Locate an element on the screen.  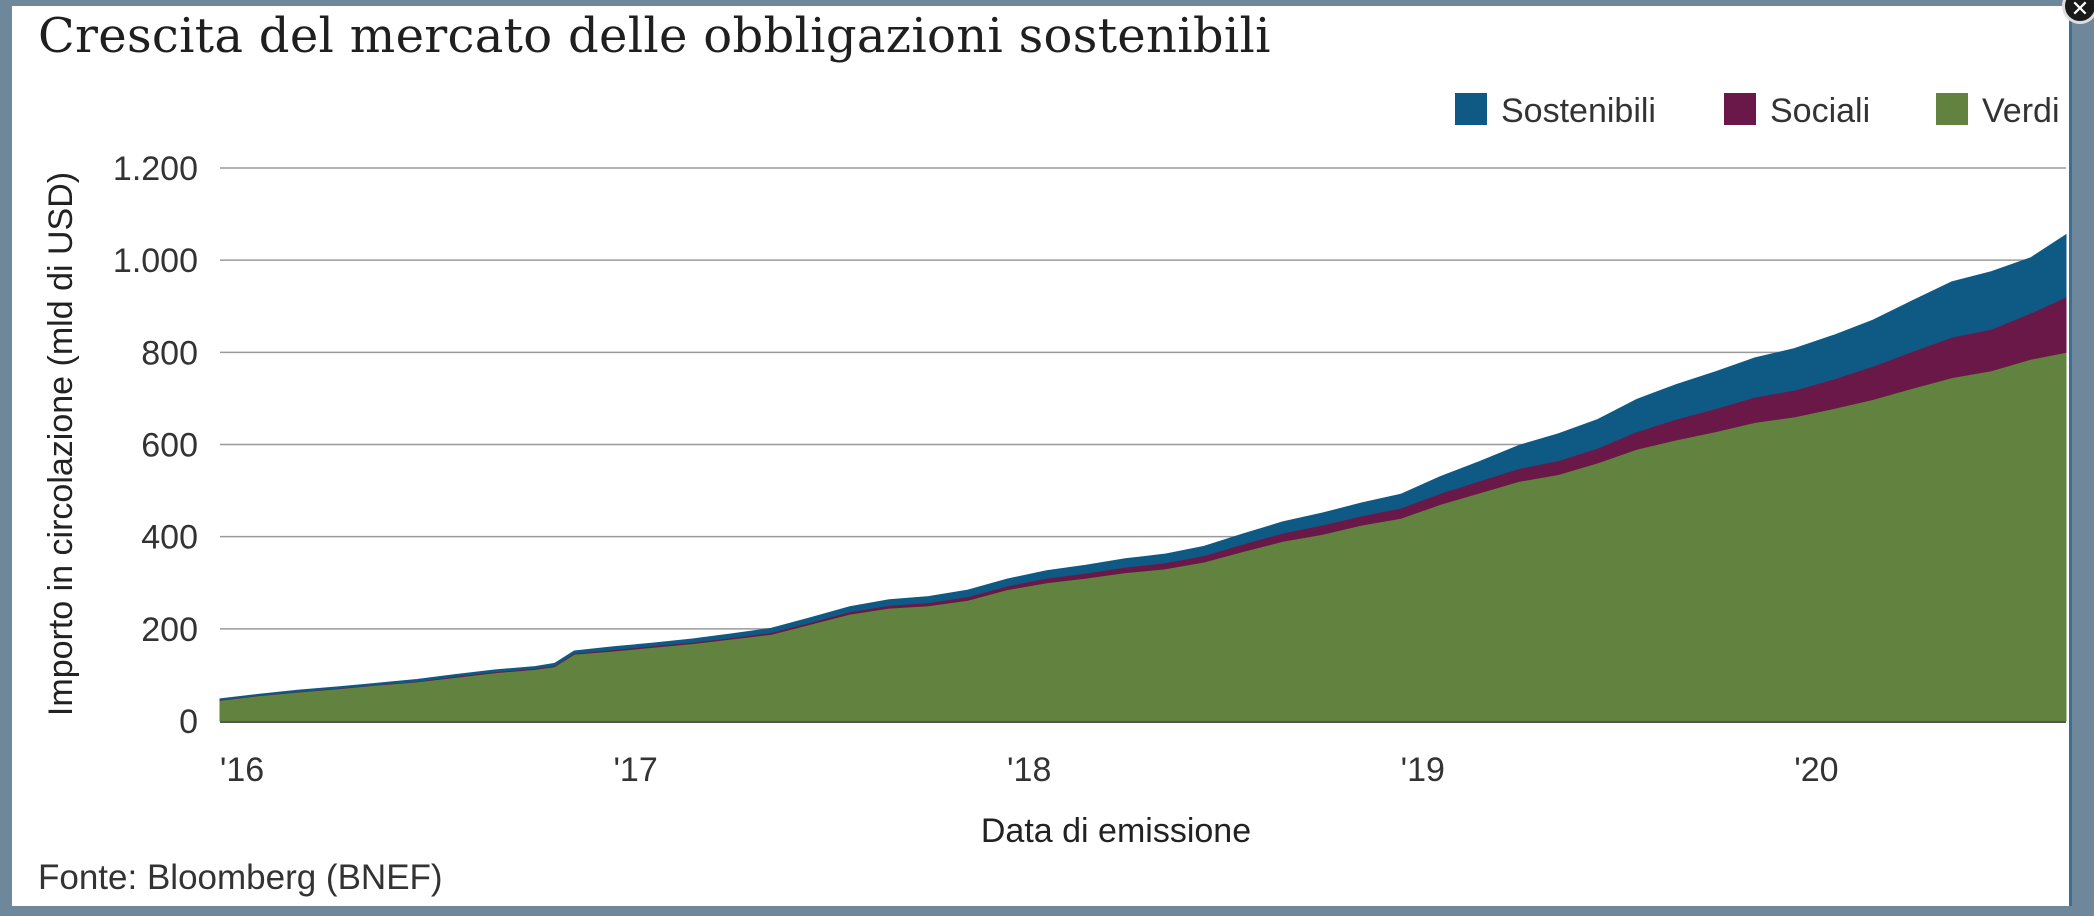
legend-swatch-verdi is located at coordinates (1952, 109).